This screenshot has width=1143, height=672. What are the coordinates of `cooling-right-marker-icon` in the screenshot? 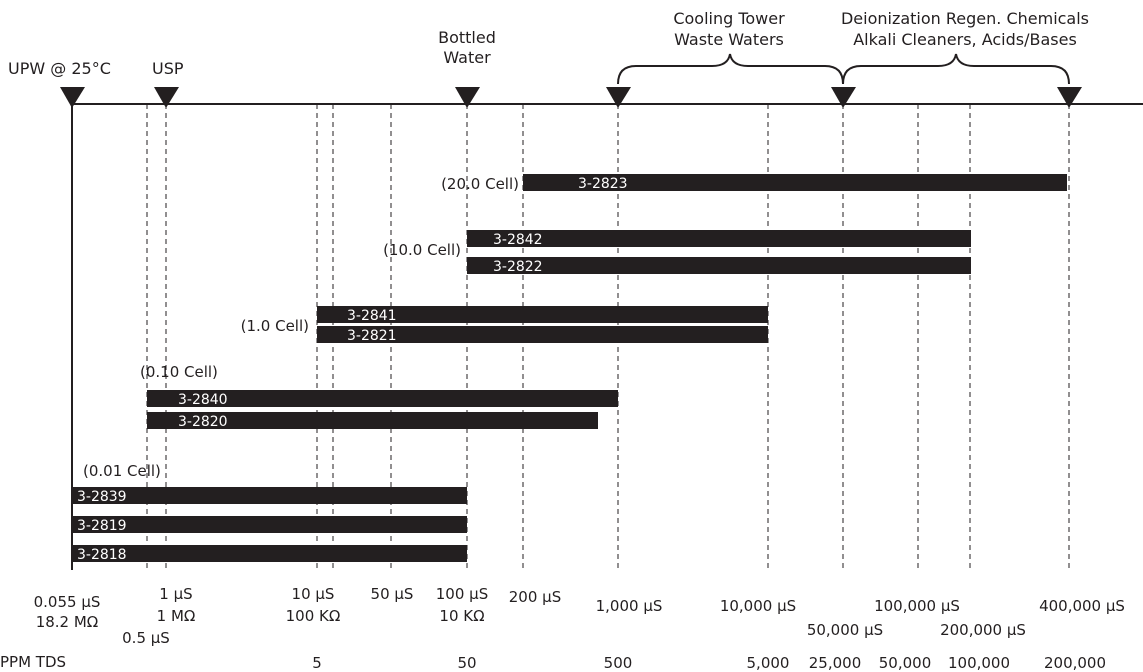 It's located at (843, 97).